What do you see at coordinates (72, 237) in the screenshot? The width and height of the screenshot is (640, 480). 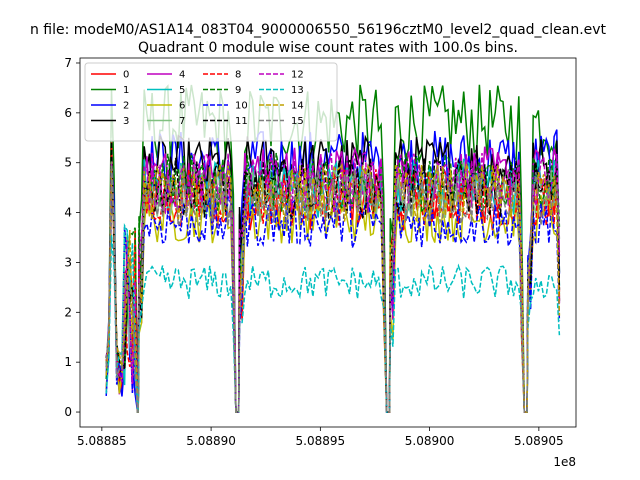 I see `y-axis: 0 1 2 3 4 5 6 7` at bounding box center [72, 237].